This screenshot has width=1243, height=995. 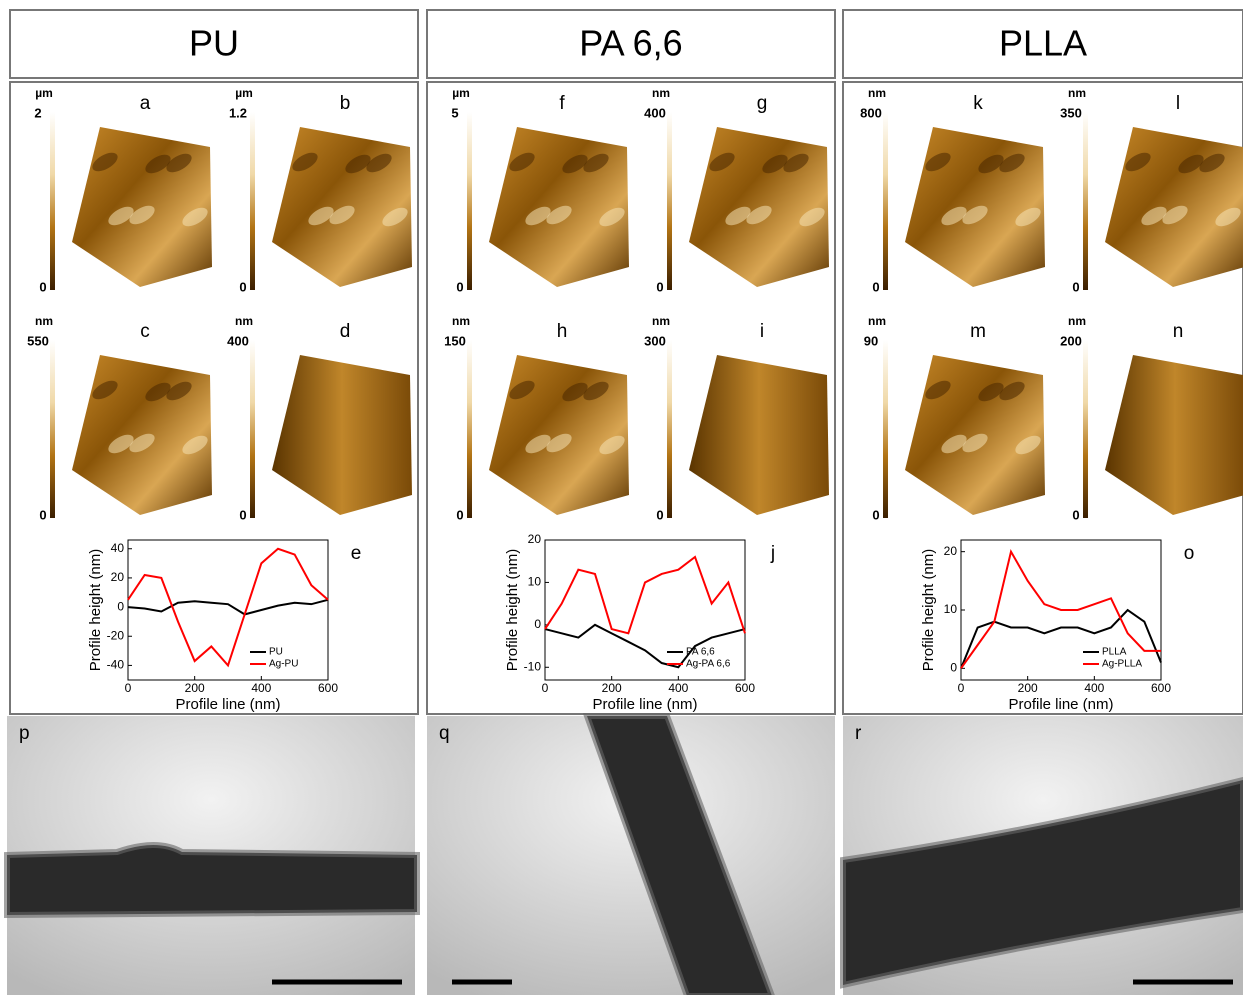 I want to click on afm-max: 800, so click(x=871, y=112).